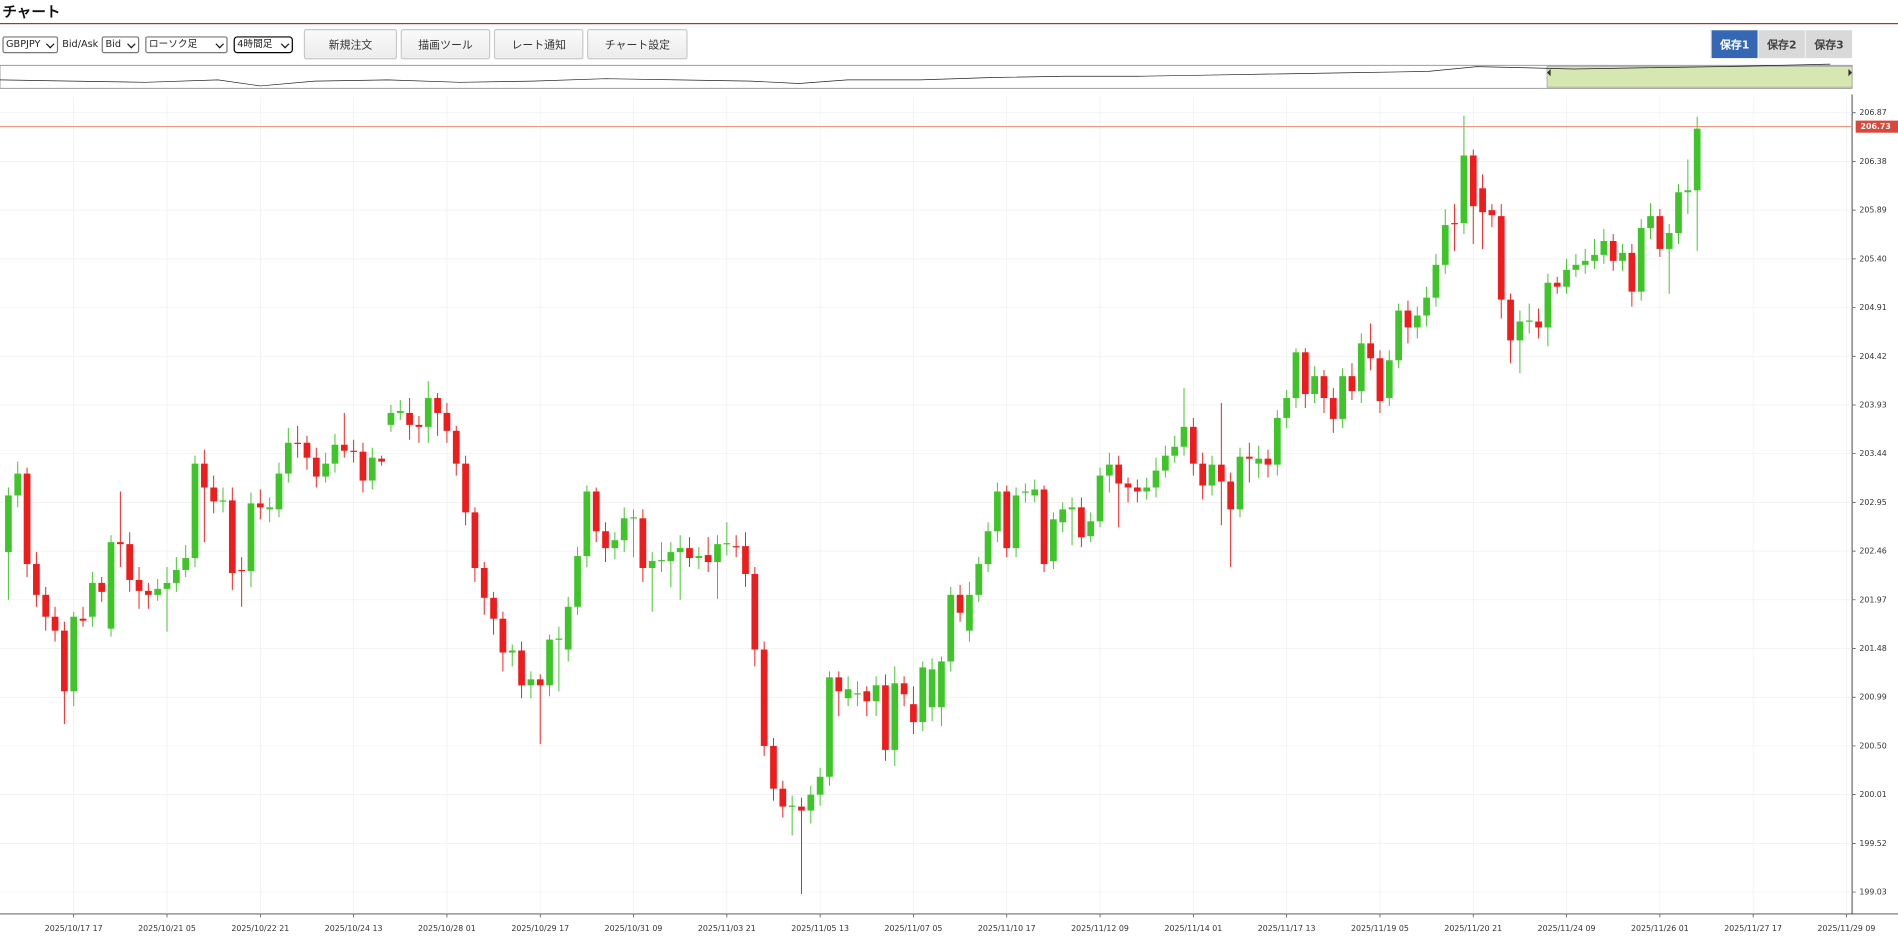  What do you see at coordinates (1567, 928) in the screenshot?
I see `x-tick-label: 2025/11/24 09` at bounding box center [1567, 928].